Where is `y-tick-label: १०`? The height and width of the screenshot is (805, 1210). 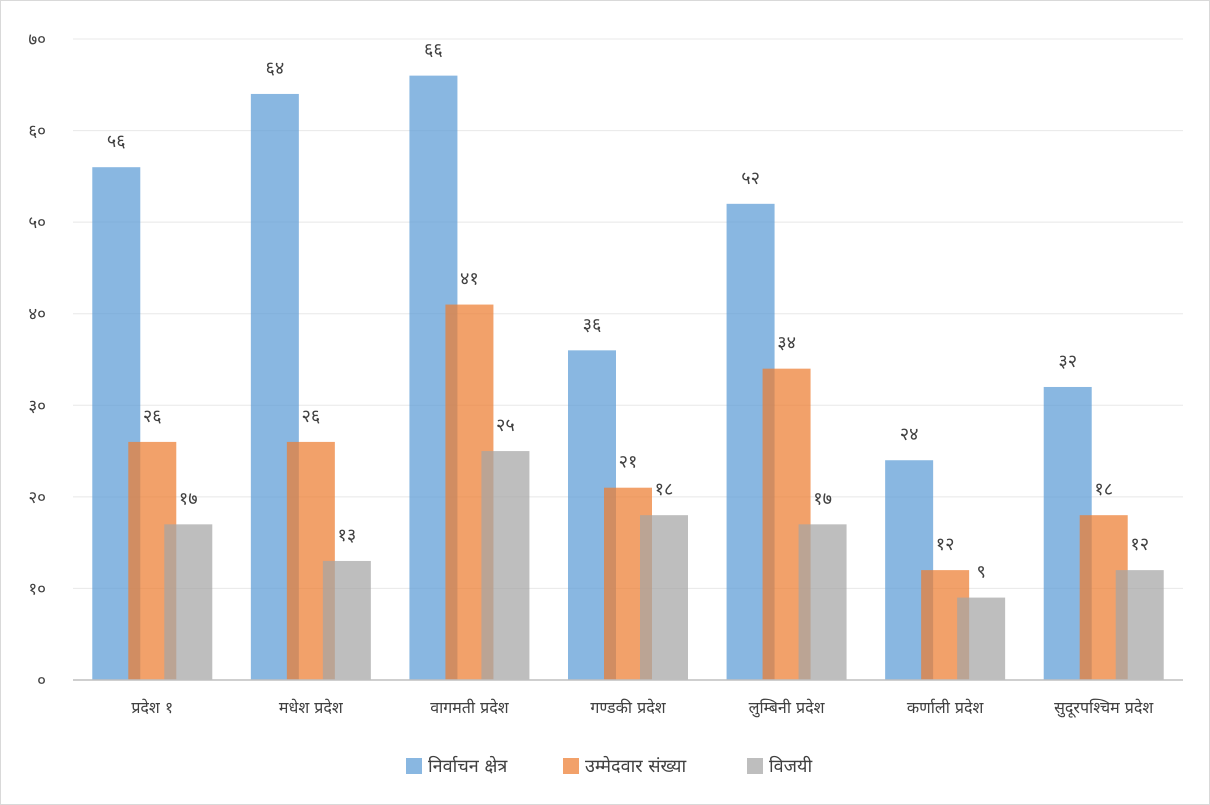 y-tick-label: १० is located at coordinates (37, 589).